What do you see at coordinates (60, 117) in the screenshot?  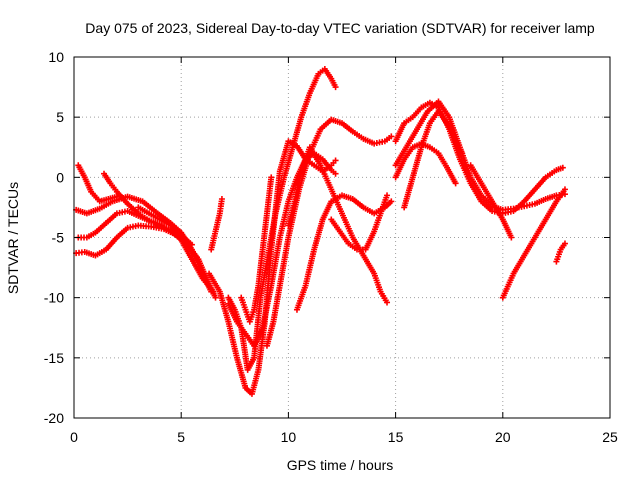 I see `y-tick-label: 5` at bounding box center [60, 117].